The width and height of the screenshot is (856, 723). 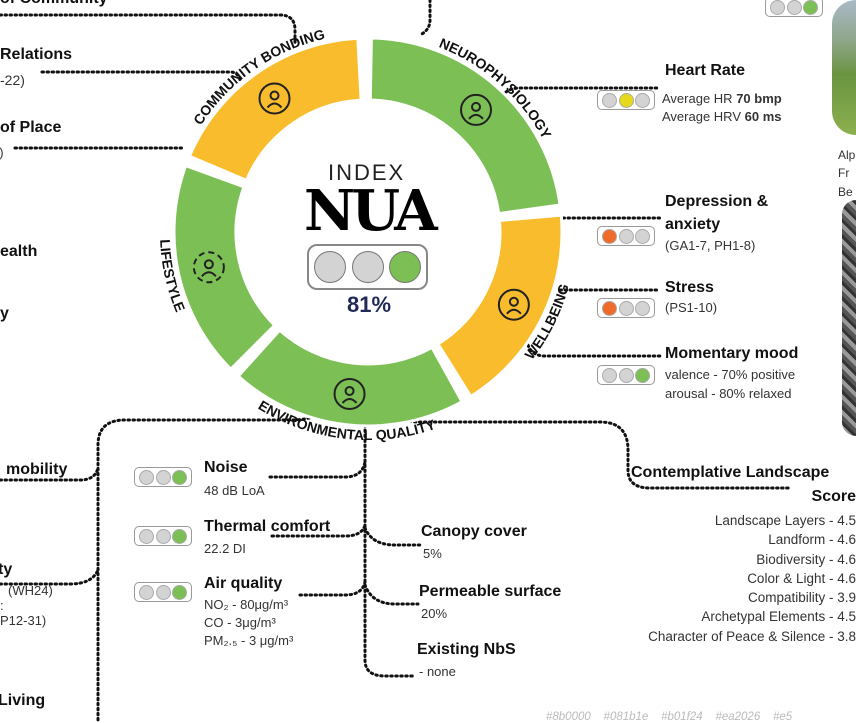 What do you see at coordinates (717, 201) in the screenshot?
I see `depression-title: Depression &` at bounding box center [717, 201].